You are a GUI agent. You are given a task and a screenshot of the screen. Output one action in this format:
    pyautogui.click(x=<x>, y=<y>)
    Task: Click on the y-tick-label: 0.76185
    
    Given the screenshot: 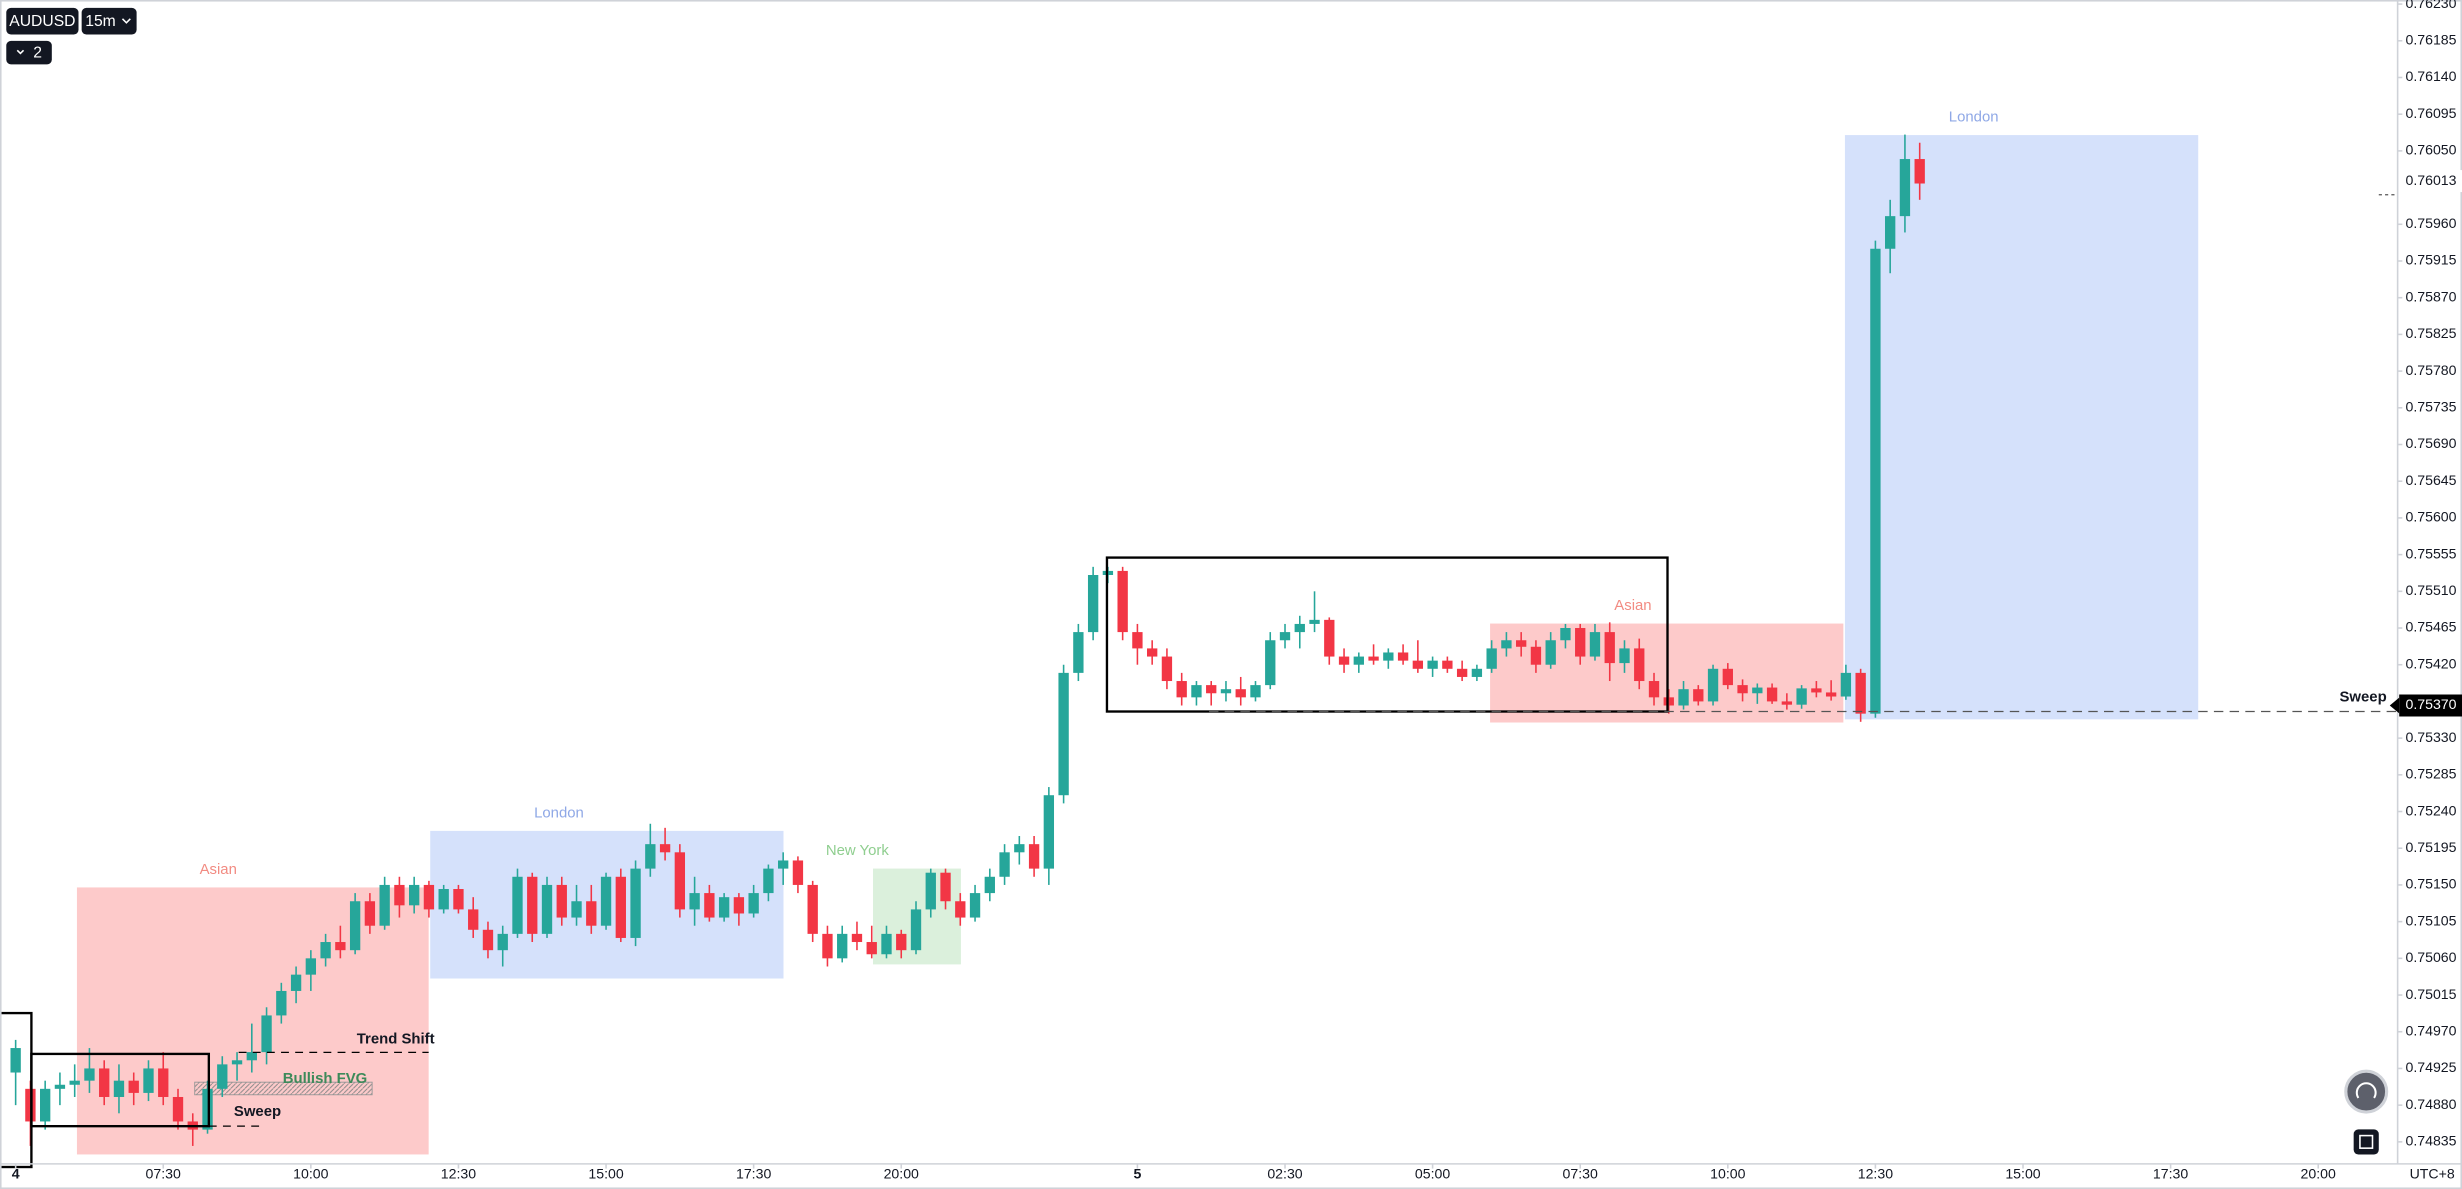 What is the action you would take?
    pyautogui.click(x=2430, y=40)
    